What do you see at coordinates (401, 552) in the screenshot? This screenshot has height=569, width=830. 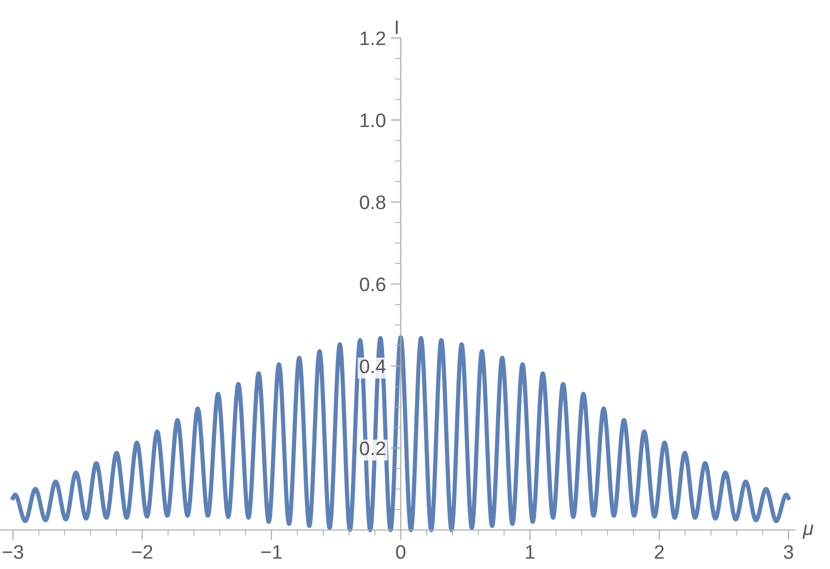 I see `x-tick-label: 0` at bounding box center [401, 552].